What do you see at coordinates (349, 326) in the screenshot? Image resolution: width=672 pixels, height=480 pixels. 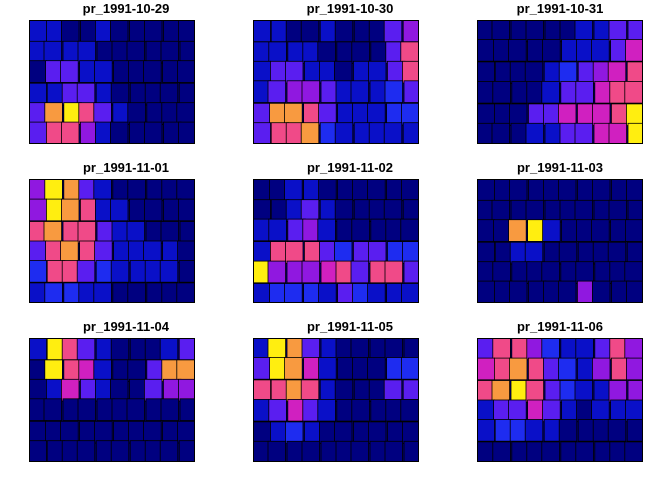 I see `panel-title-8: pr_1991-11-05` at bounding box center [349, 326].